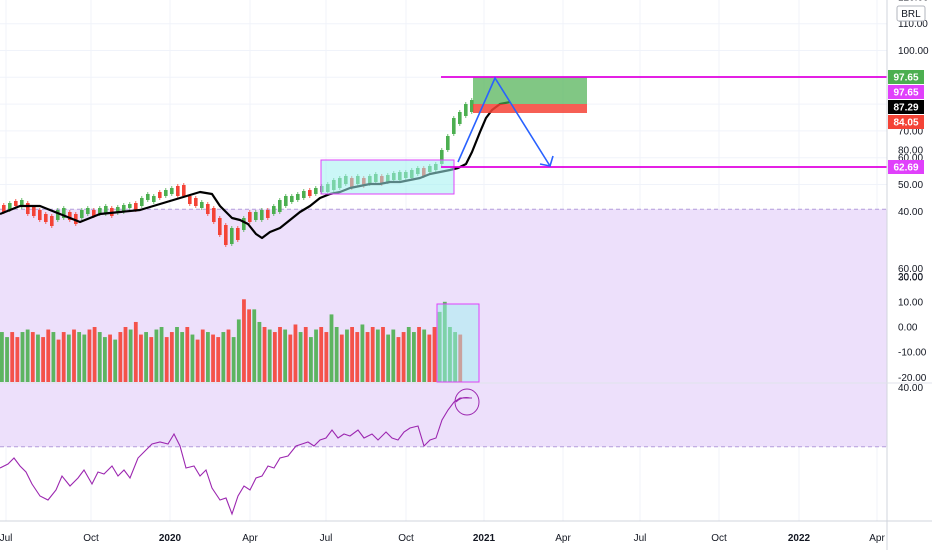 The height and width of the screenshot is (555, 932). Describe the element at coordinates (387, 177) in the screenshot. I see `consolidation-box` at that location.